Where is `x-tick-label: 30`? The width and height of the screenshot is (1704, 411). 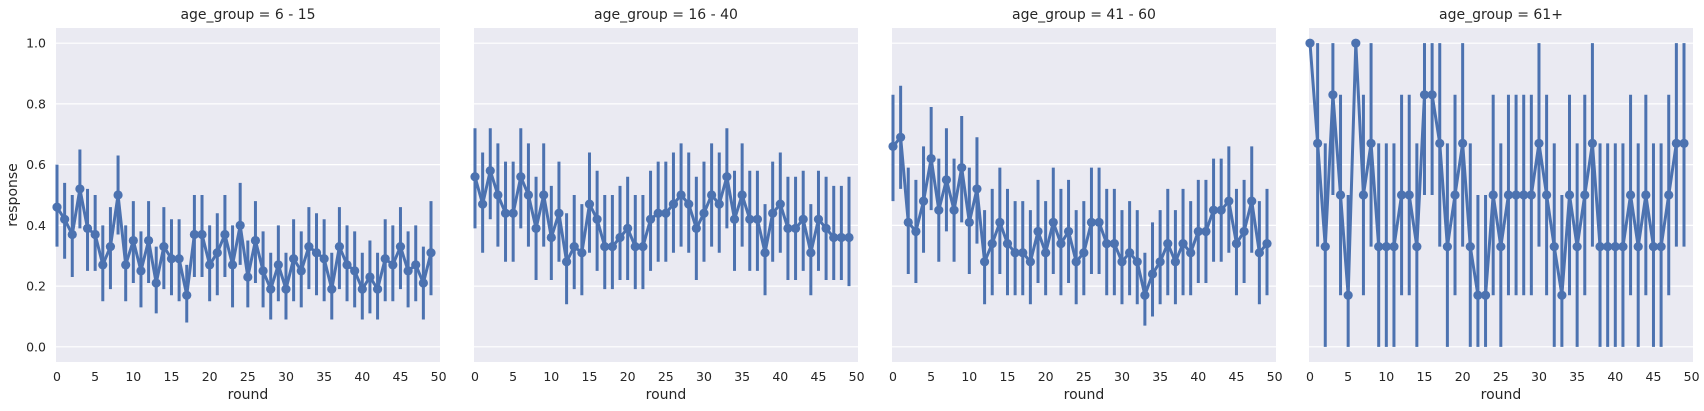
x-tick-label: 30 is located at coordinates (704, 376).